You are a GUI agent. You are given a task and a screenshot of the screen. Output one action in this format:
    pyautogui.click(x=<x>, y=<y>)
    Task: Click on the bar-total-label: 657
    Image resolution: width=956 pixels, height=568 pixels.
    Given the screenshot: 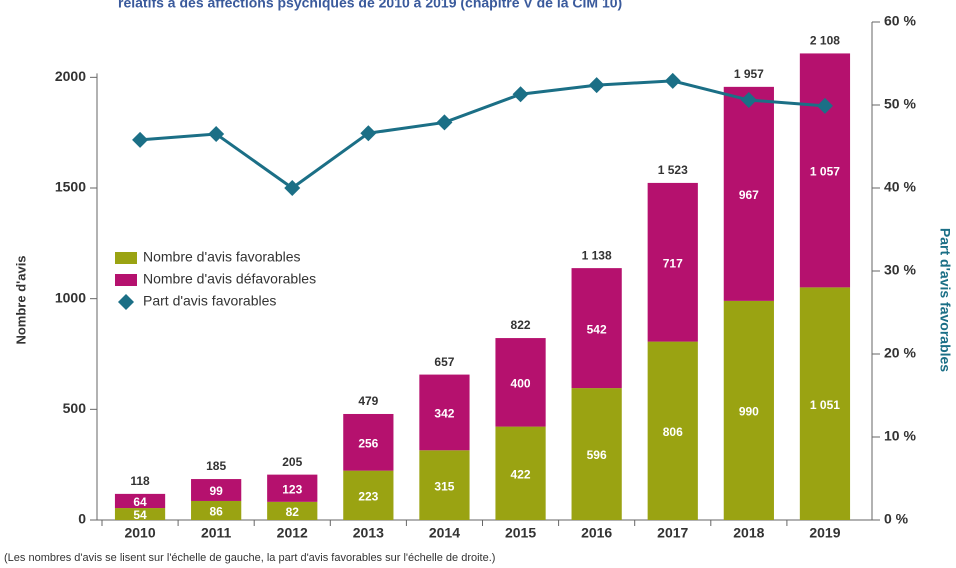 What is the action you would take?
    pyautogui.click(x=444, y=362)
    